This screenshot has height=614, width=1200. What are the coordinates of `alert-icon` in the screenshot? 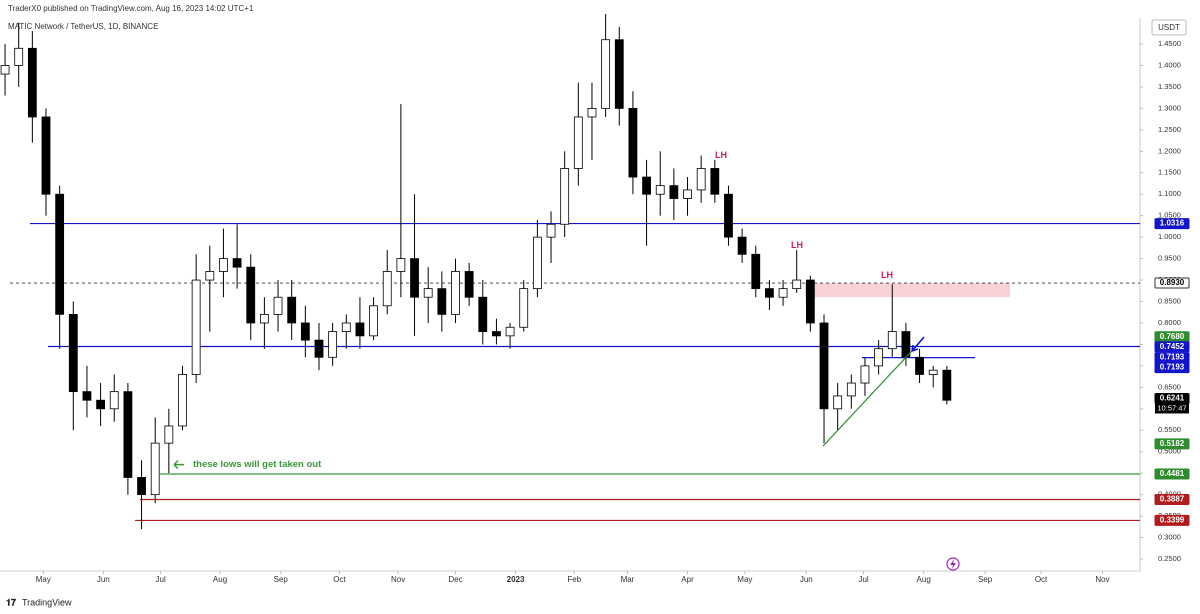 It's located at (953, 564).